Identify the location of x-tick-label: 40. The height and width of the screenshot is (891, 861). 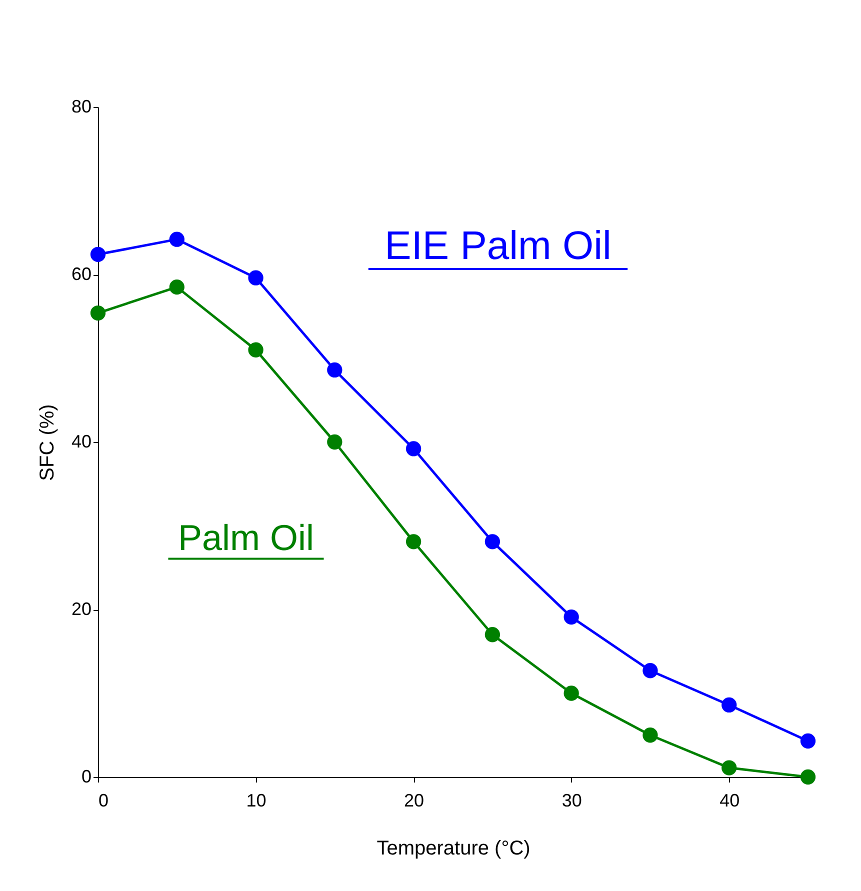
(730, 800).